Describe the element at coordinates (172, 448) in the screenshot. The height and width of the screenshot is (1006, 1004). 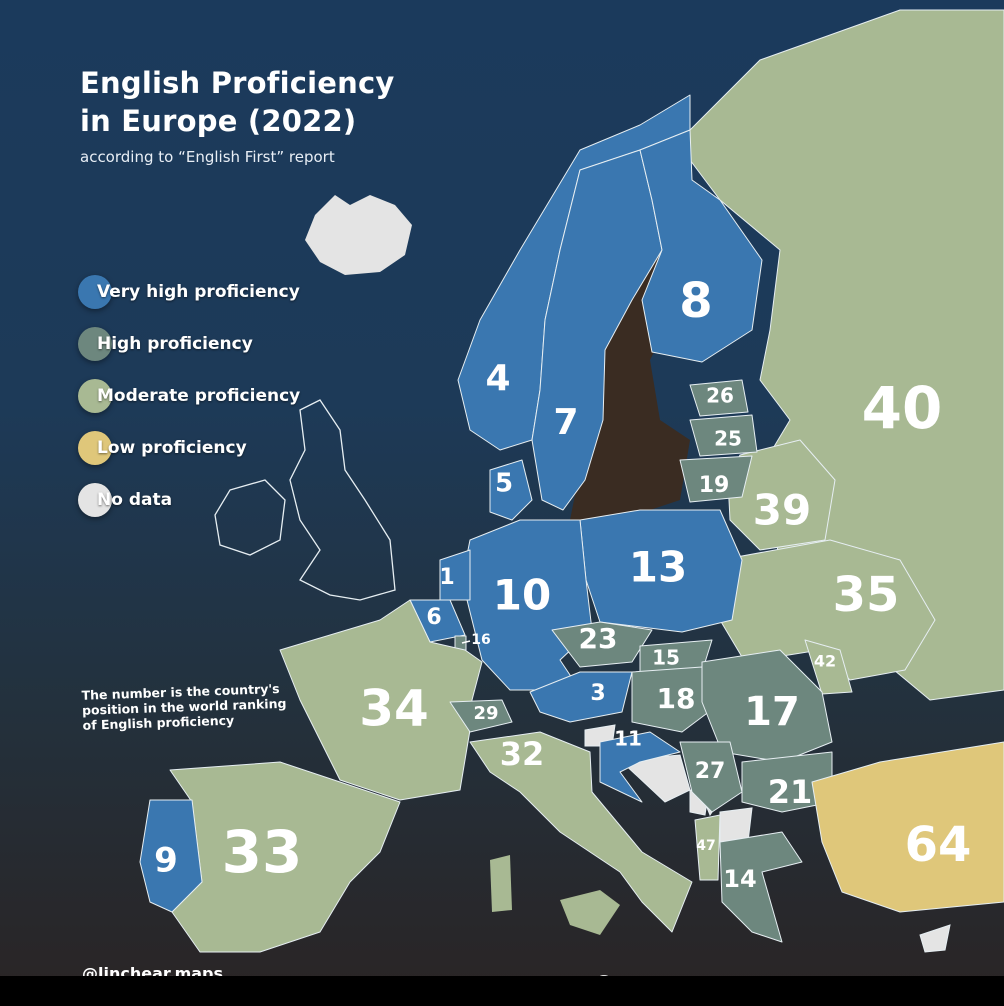
I see `legend-label: Low proficiency` at that location.